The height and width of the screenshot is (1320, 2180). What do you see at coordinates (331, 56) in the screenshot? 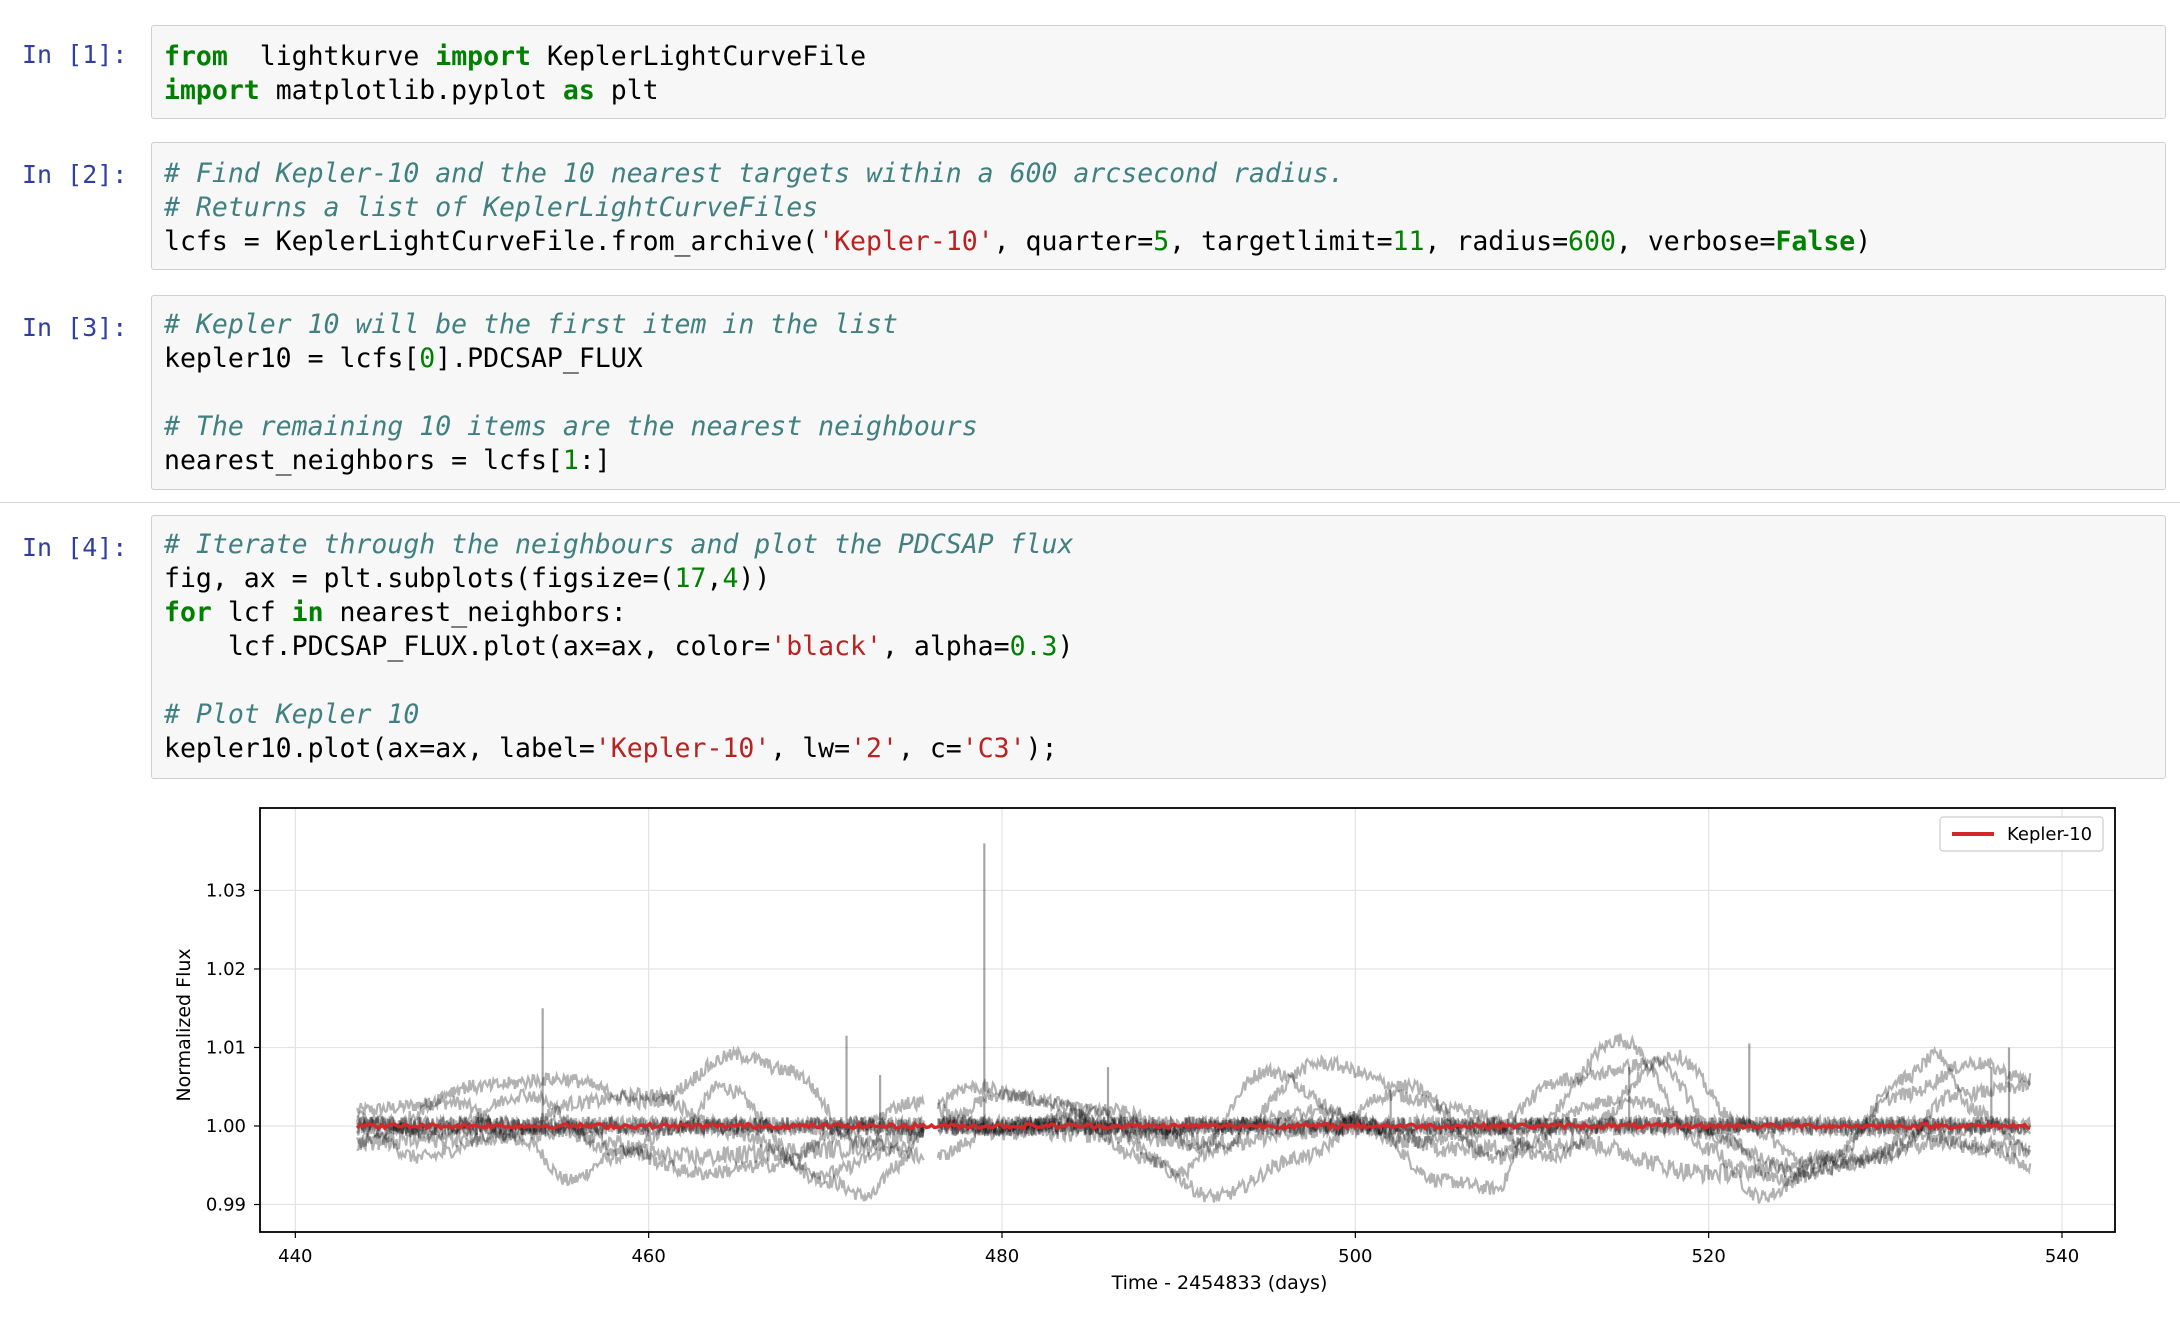
I see `code-token: lightkurve` at bounding box center [331, 56].